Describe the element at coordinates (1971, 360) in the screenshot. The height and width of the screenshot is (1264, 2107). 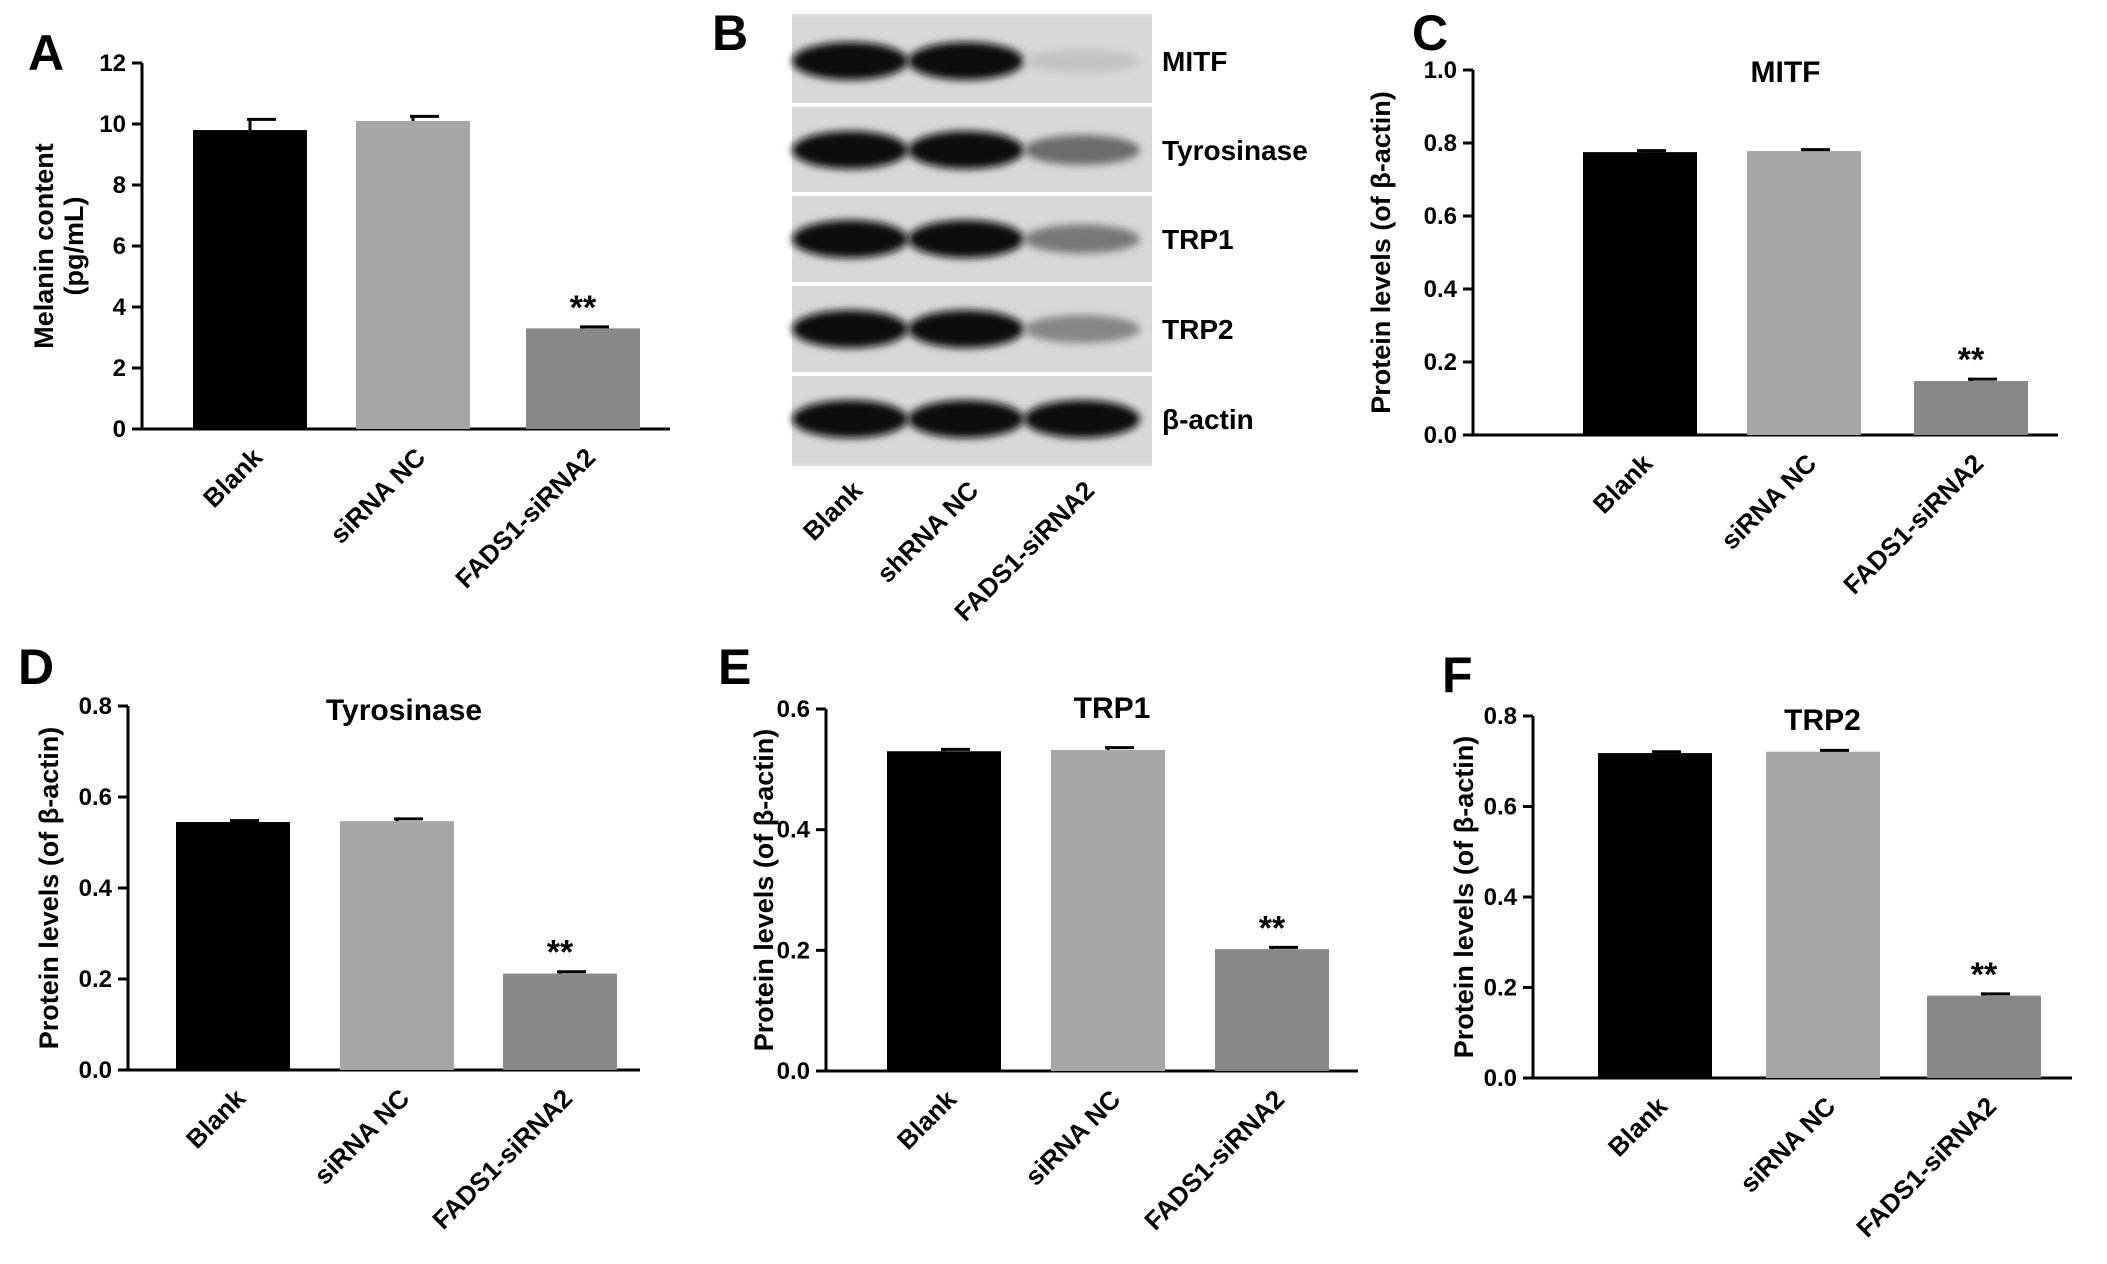
I see `panel-c-significance-fads1-sirna2: **` at that location.